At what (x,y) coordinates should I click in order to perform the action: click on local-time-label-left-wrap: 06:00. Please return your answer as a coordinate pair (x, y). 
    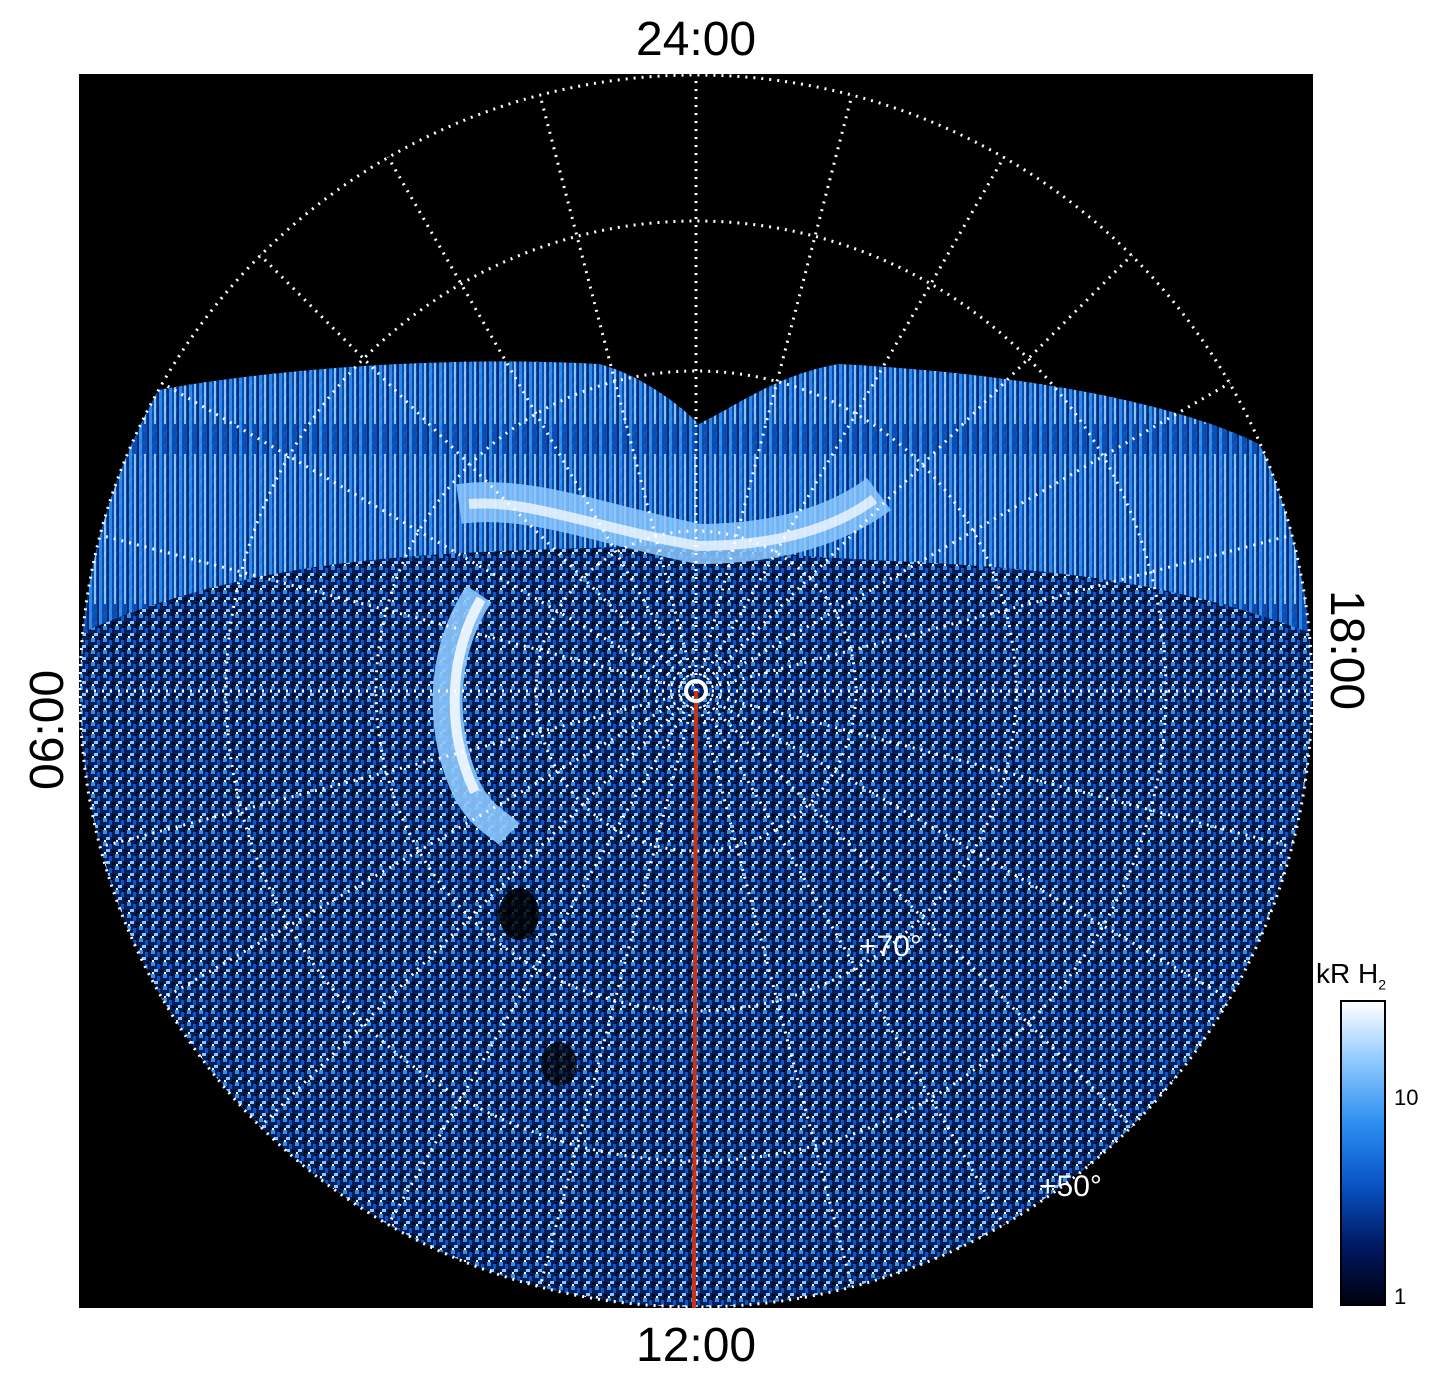
    Looking at the image, I should click on (48, 690).